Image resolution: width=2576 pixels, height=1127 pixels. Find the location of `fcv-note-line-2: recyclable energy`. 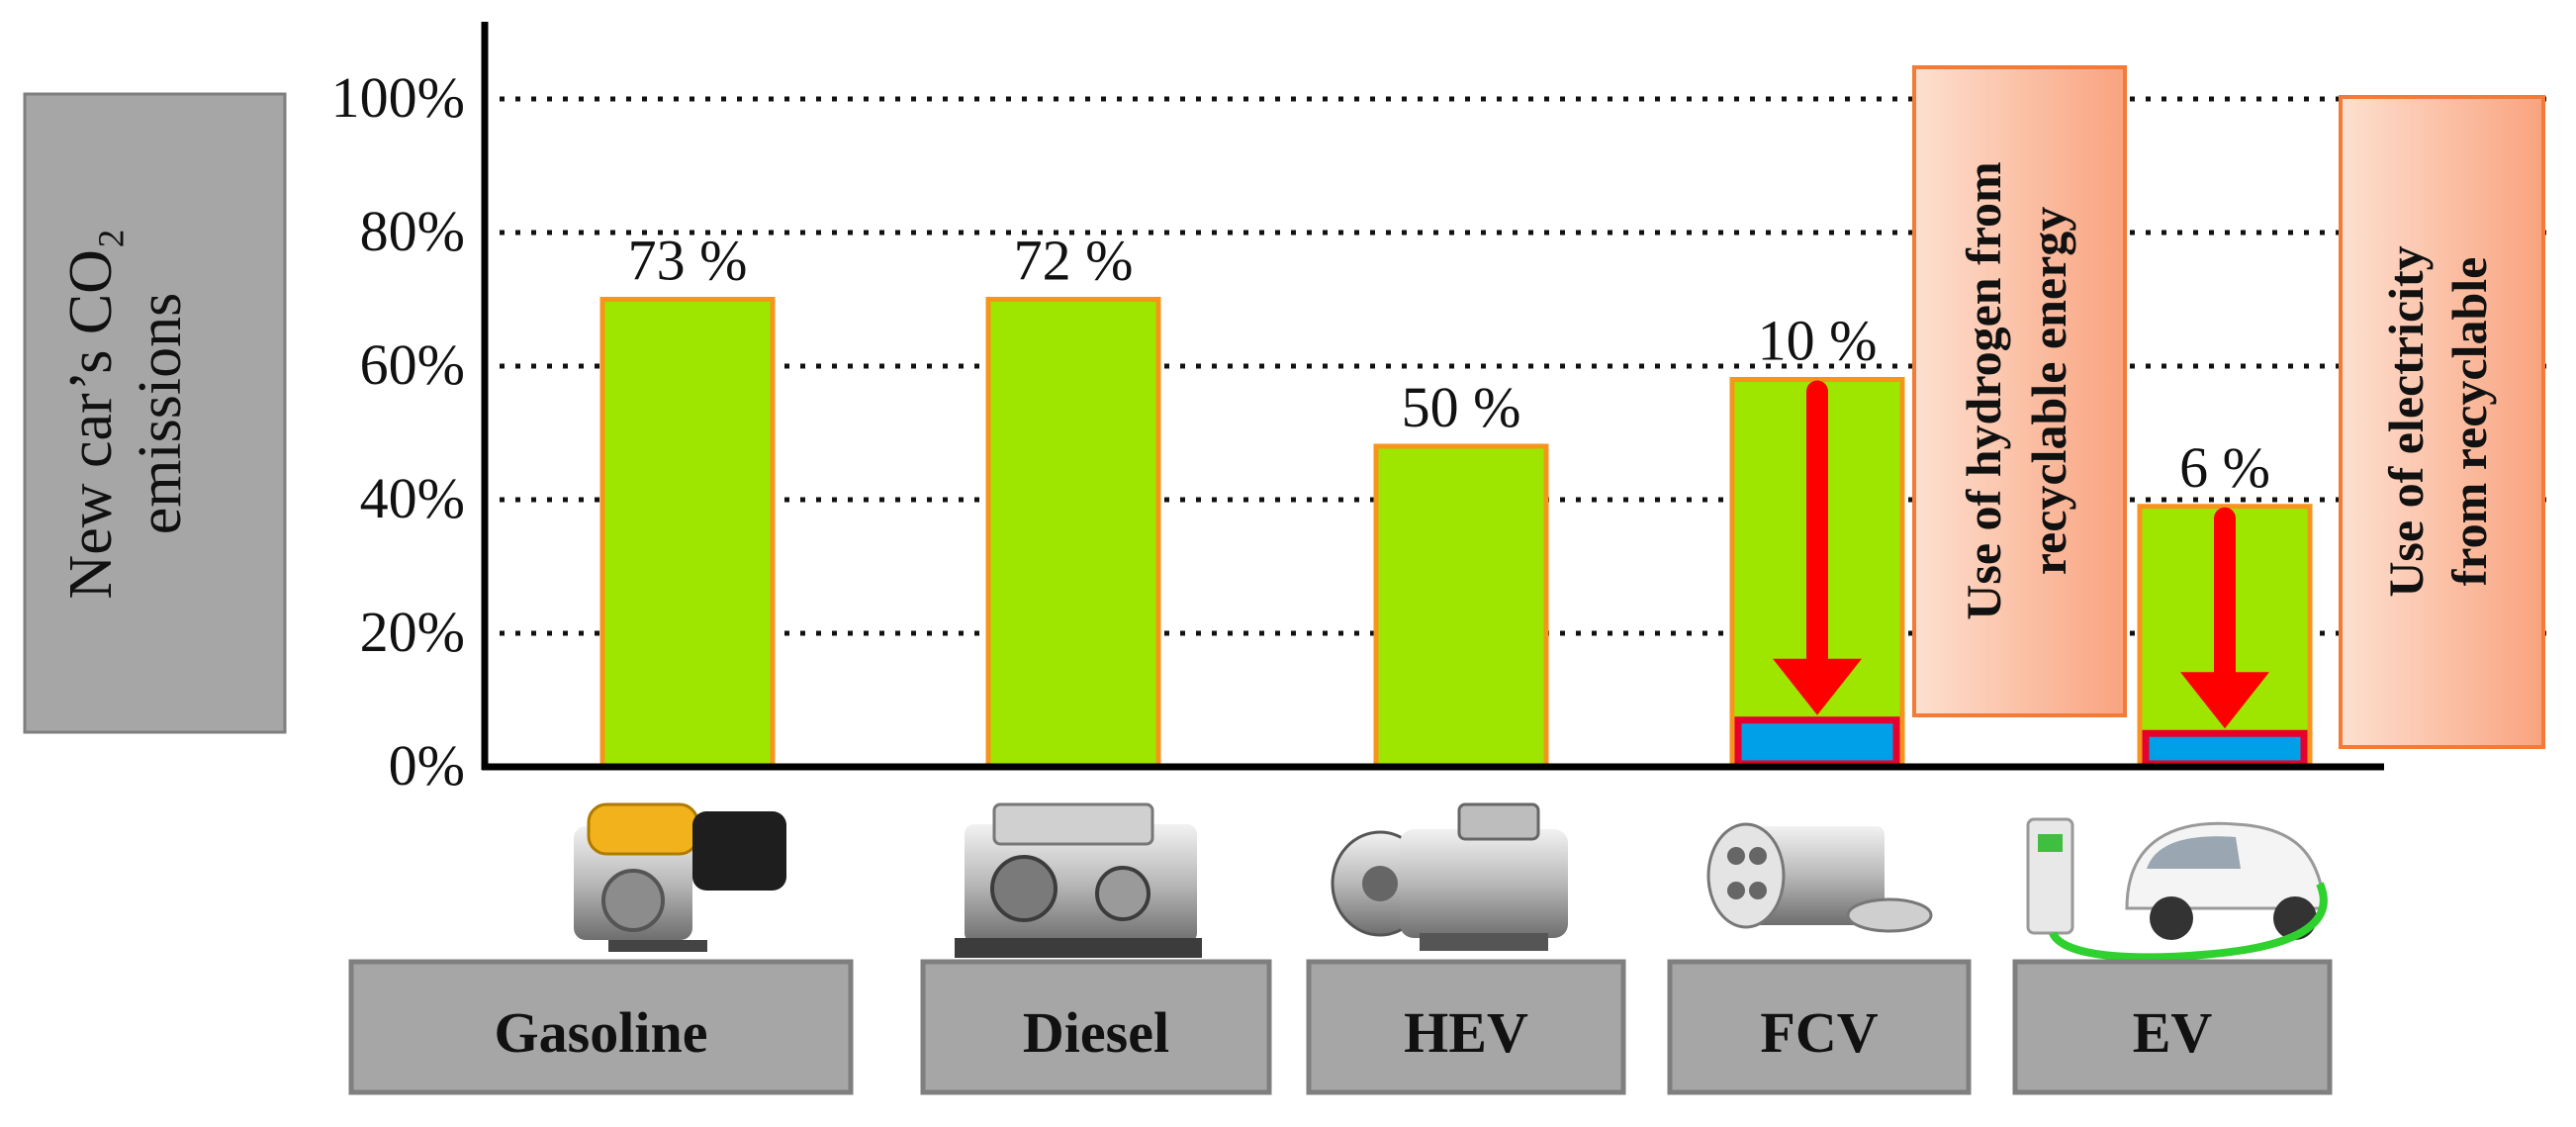

fcv-note-line-2: recyclable energy is located at coordinates (2048, 391).